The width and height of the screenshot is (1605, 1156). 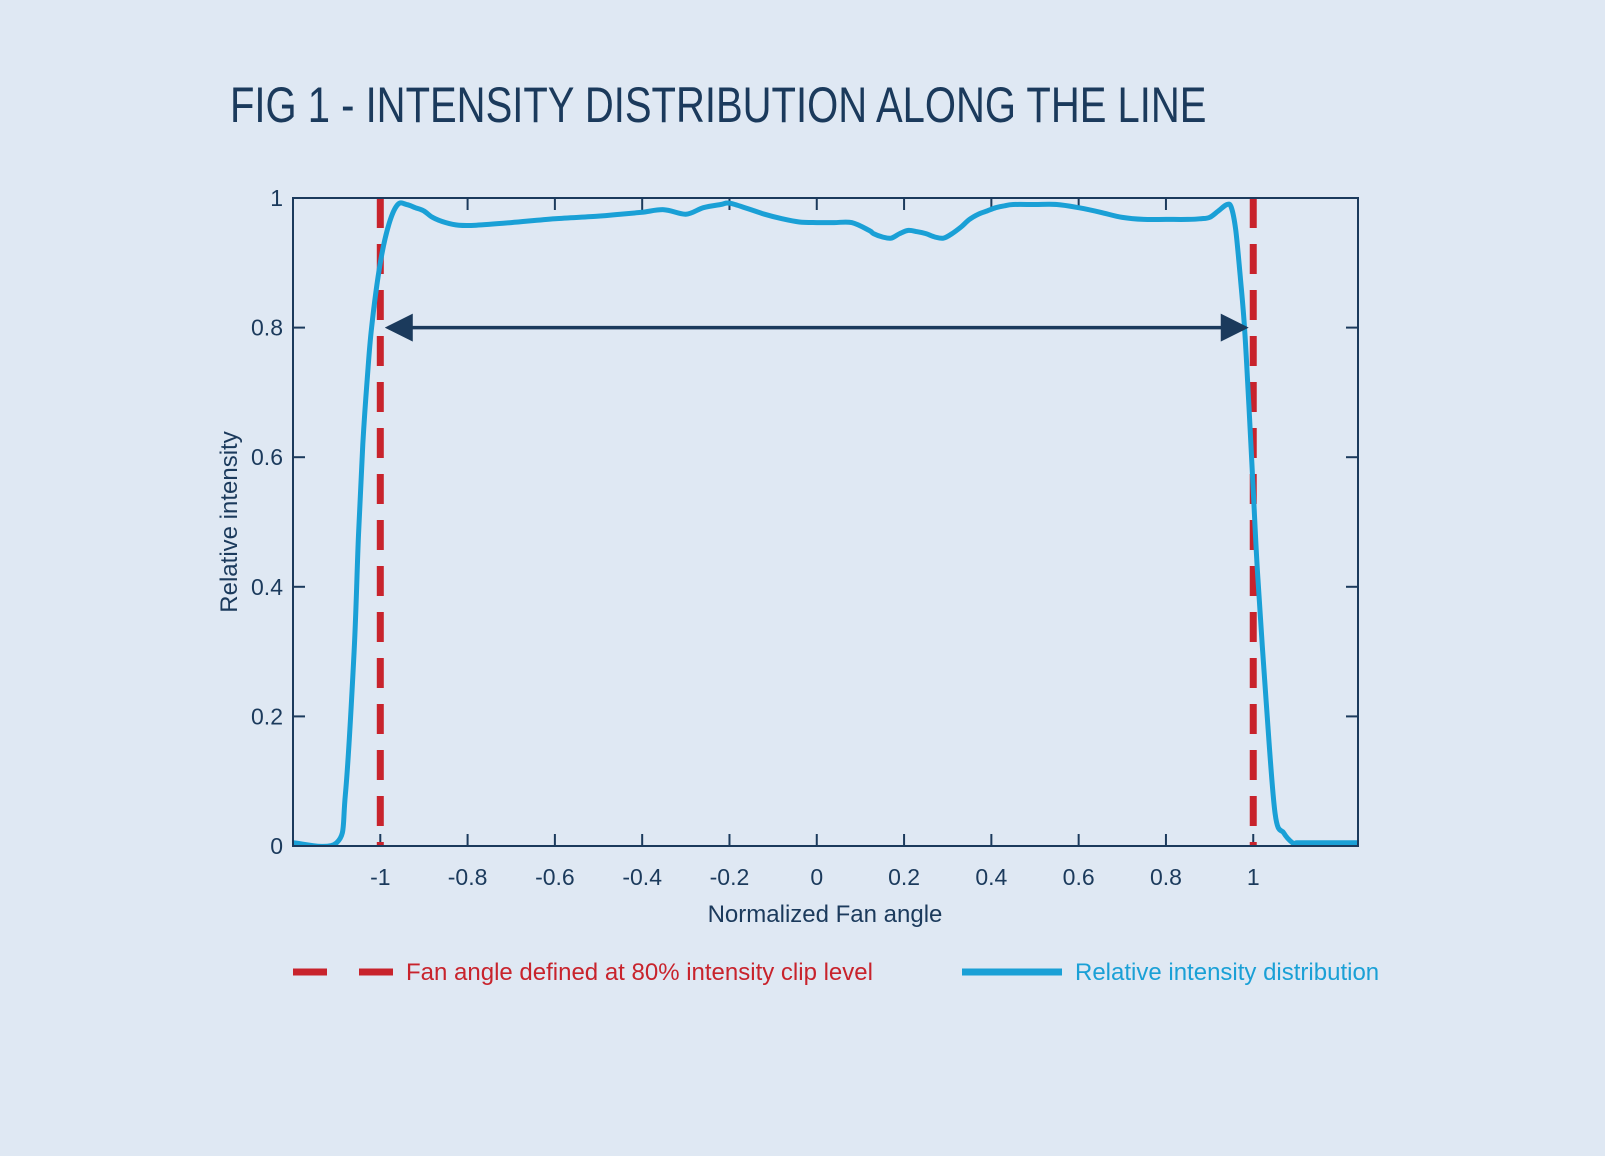 What do you see at coordinates (276, 198) in the screenshot?
I see `y-tick-label: 1` at bounding box center [276, 198].